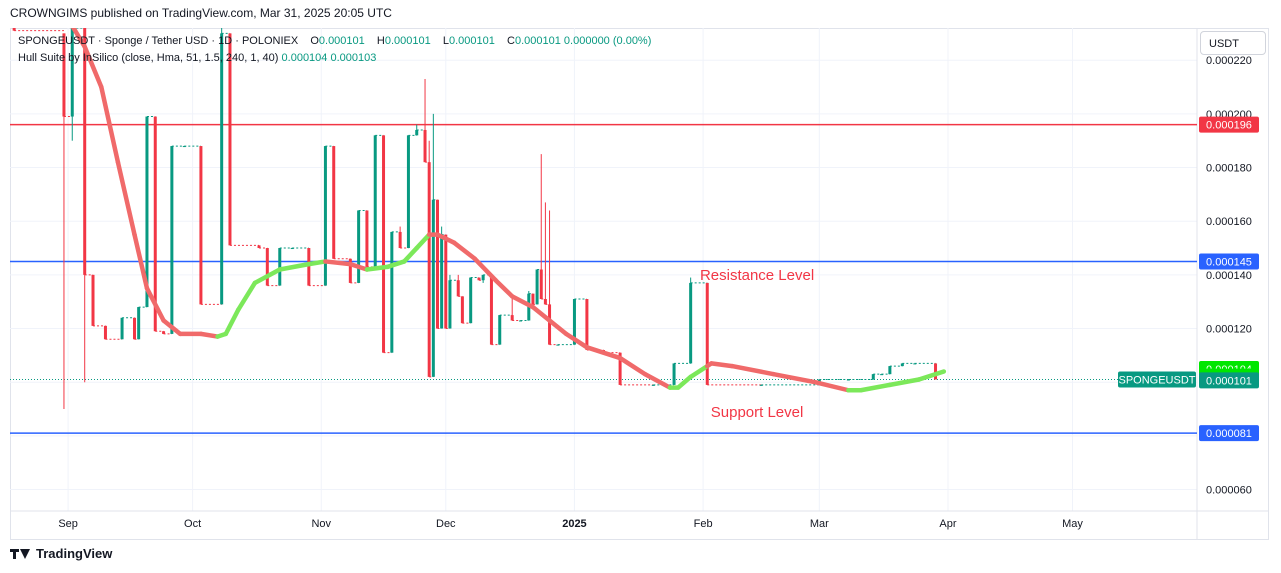  Describe the element at coordinates (574, 524) in the screenshot. I see `time-tick-label: 2025` at that location.